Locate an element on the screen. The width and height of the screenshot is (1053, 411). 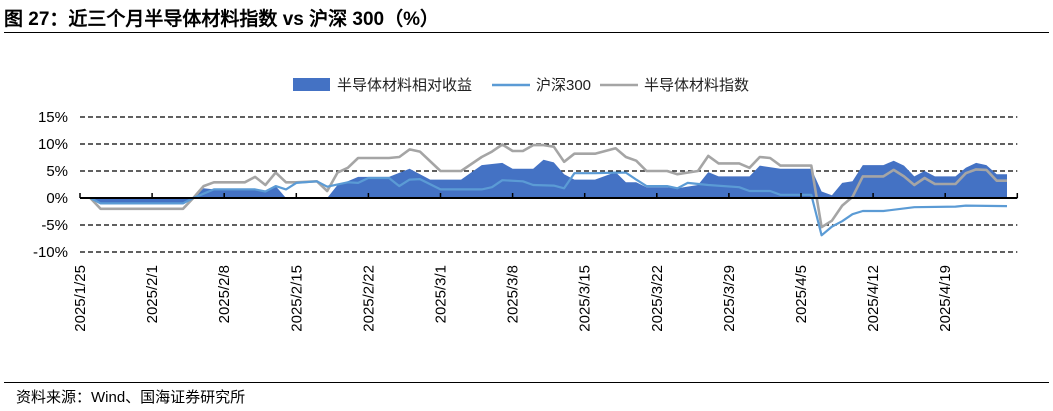
x-tick-label: 2025/4/19 is located at coordinates (945, 298).